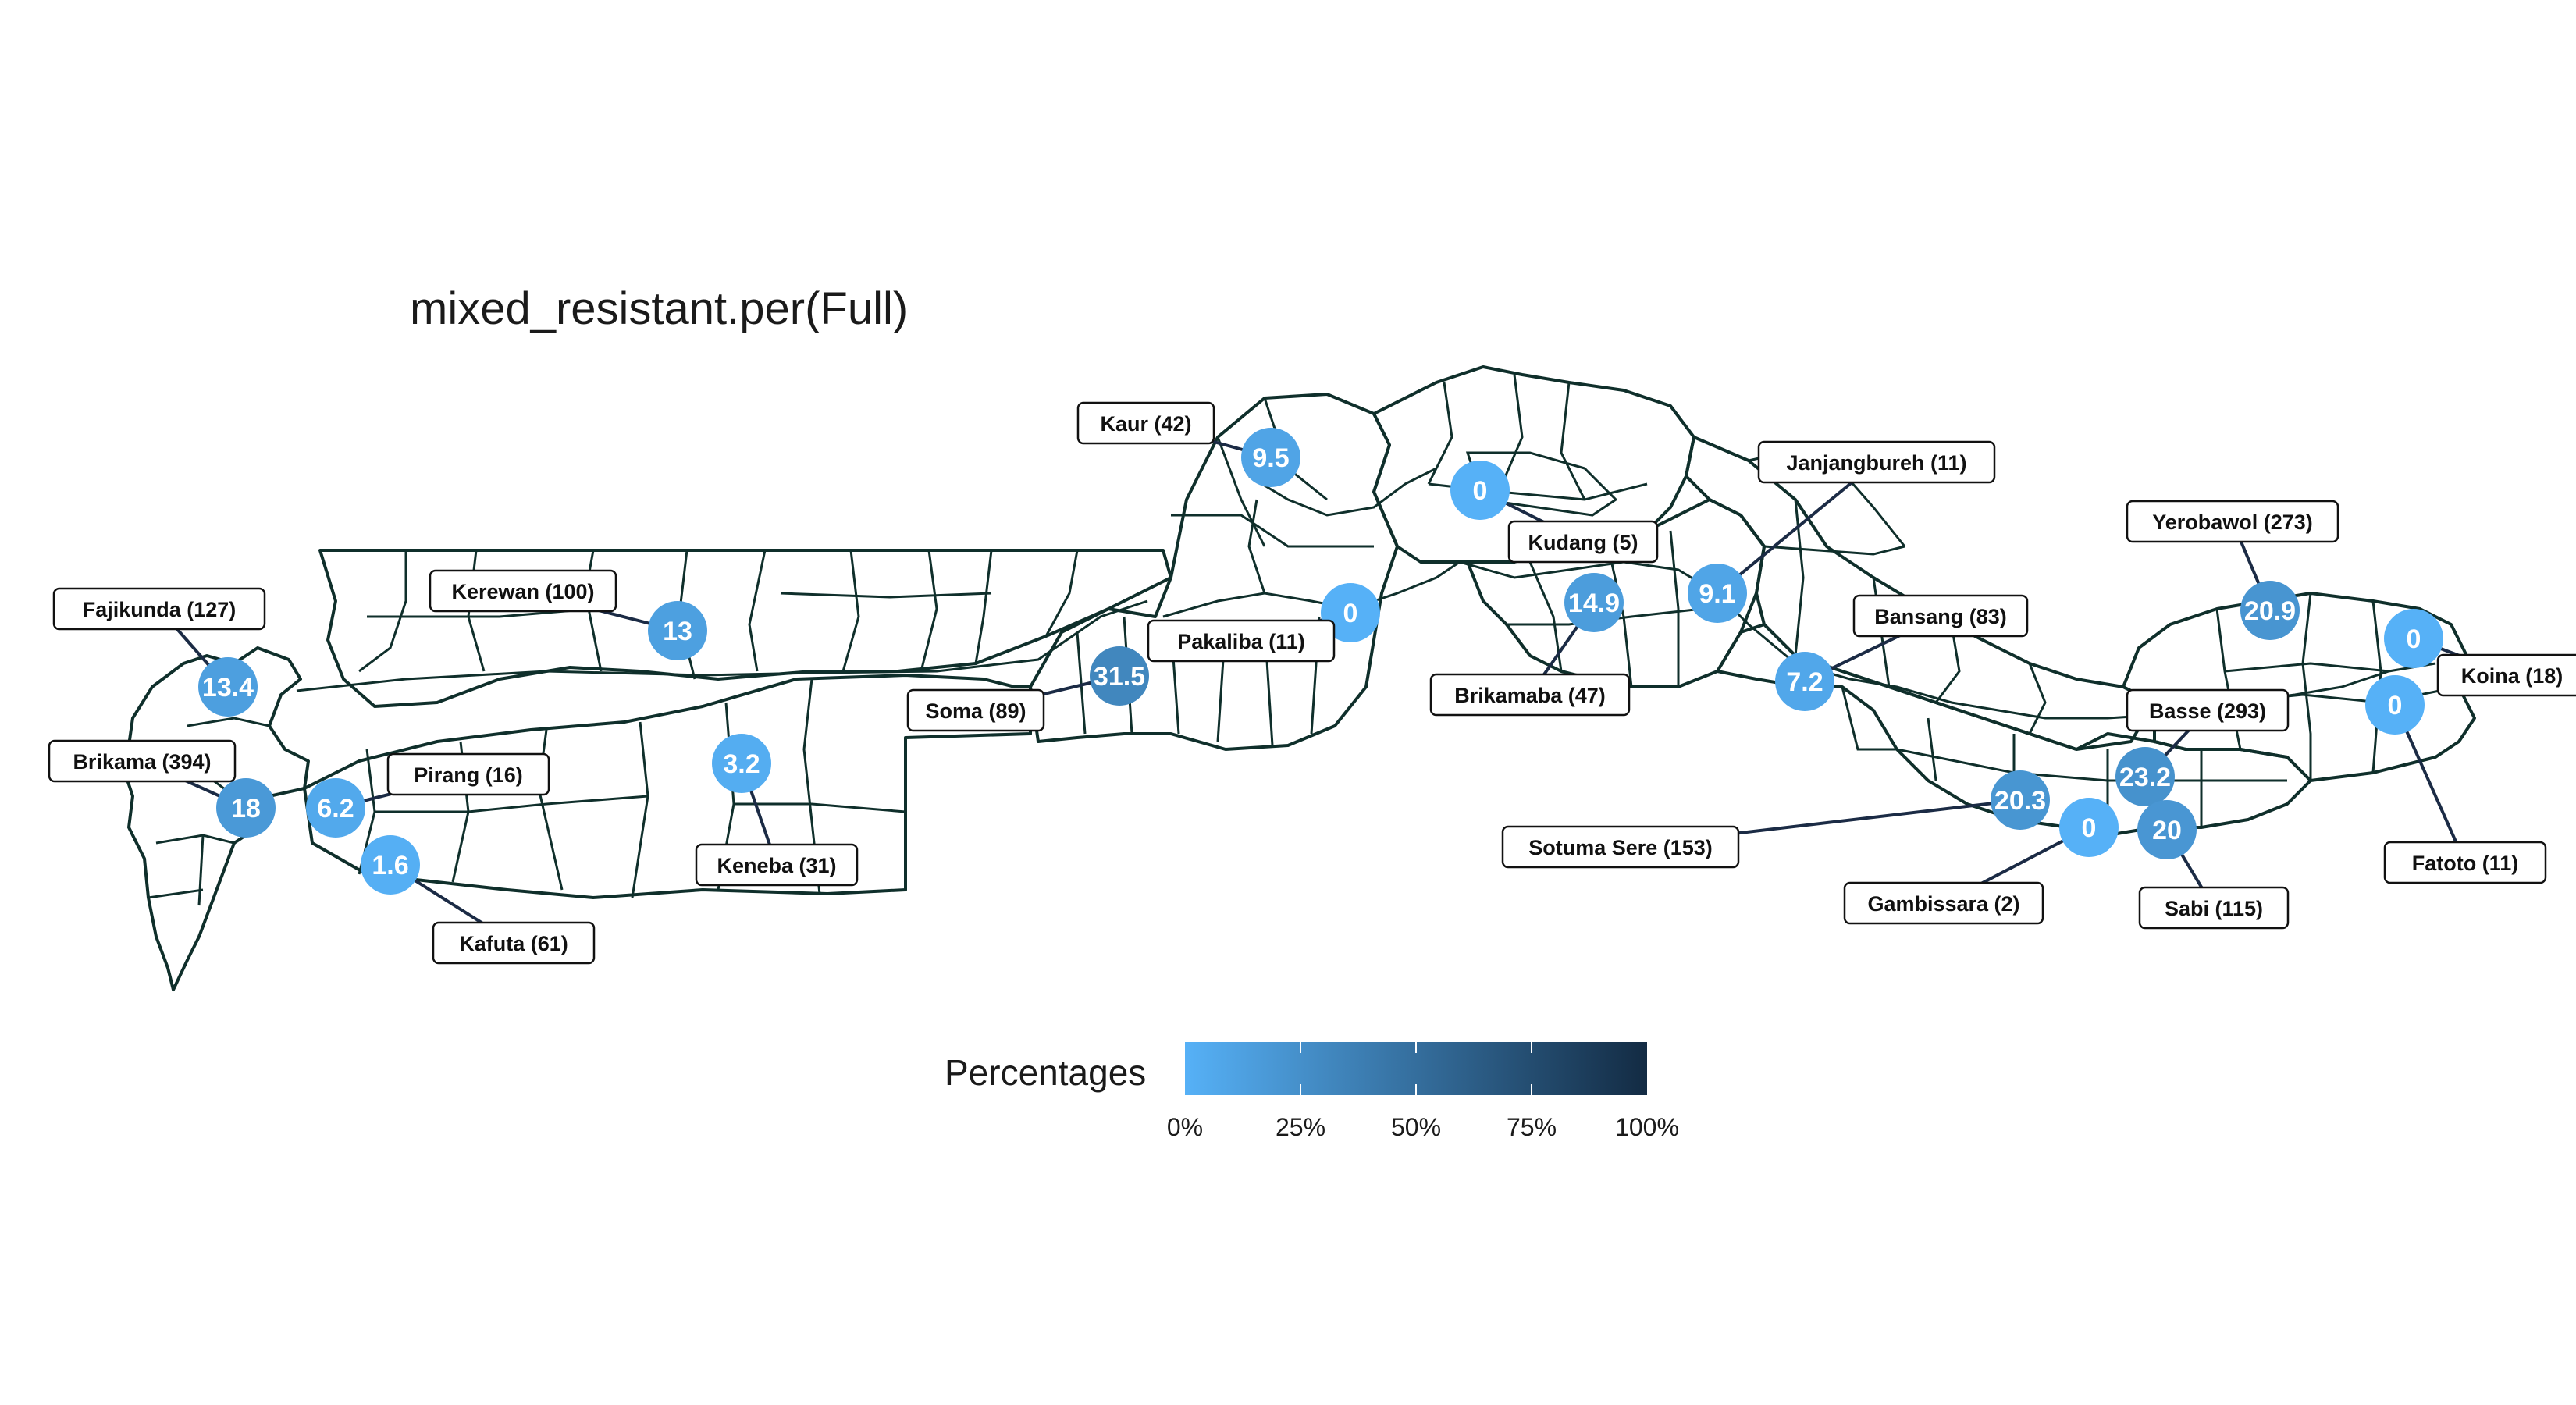  What do you see at coordinates (1533, 465) in the screenshot?
I see `north-central-outline` at bounding box center [1533, 465].